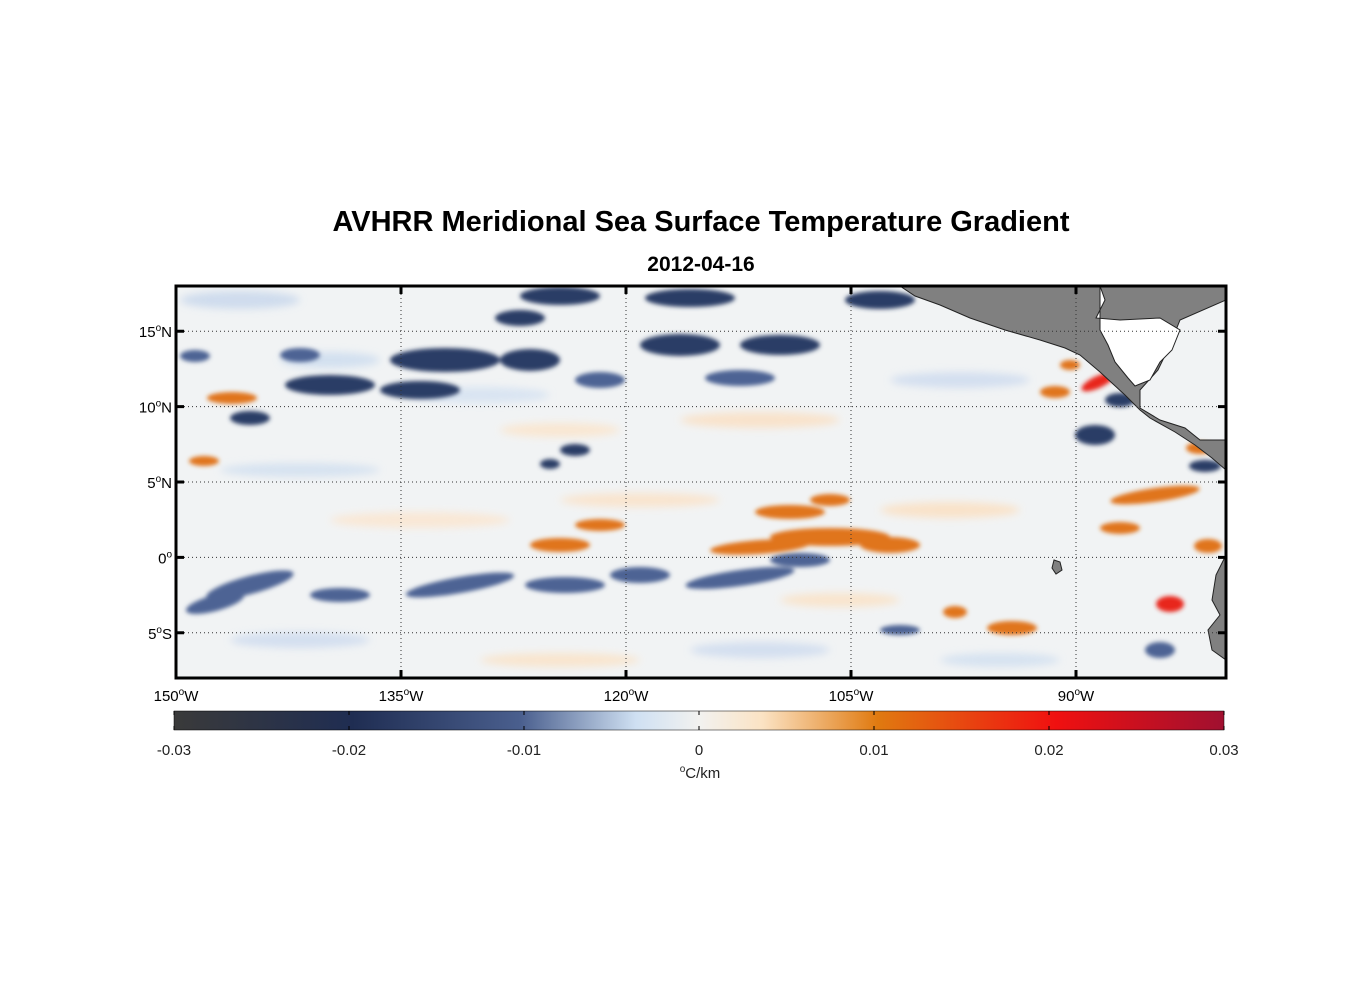 This screenshot has height=1000, width=1356. Describe the element at coordinates (402, 696) in the screenshot. I see `lon-tick-label: 135oW` at that location.